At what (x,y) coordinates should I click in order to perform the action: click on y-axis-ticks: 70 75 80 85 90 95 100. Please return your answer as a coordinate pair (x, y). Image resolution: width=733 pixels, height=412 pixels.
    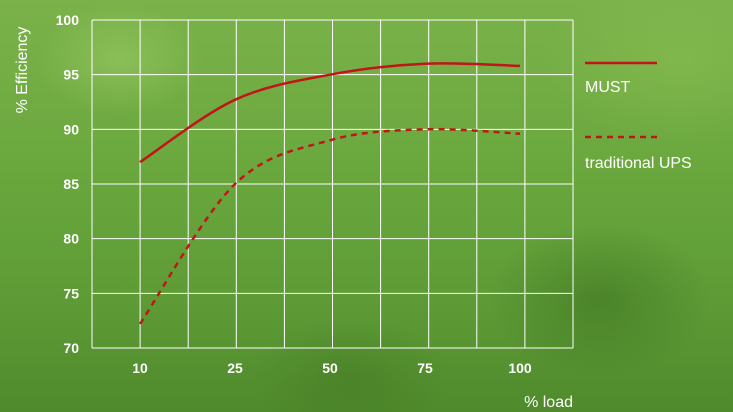
    Looking at the image, I should click on (68, 184).